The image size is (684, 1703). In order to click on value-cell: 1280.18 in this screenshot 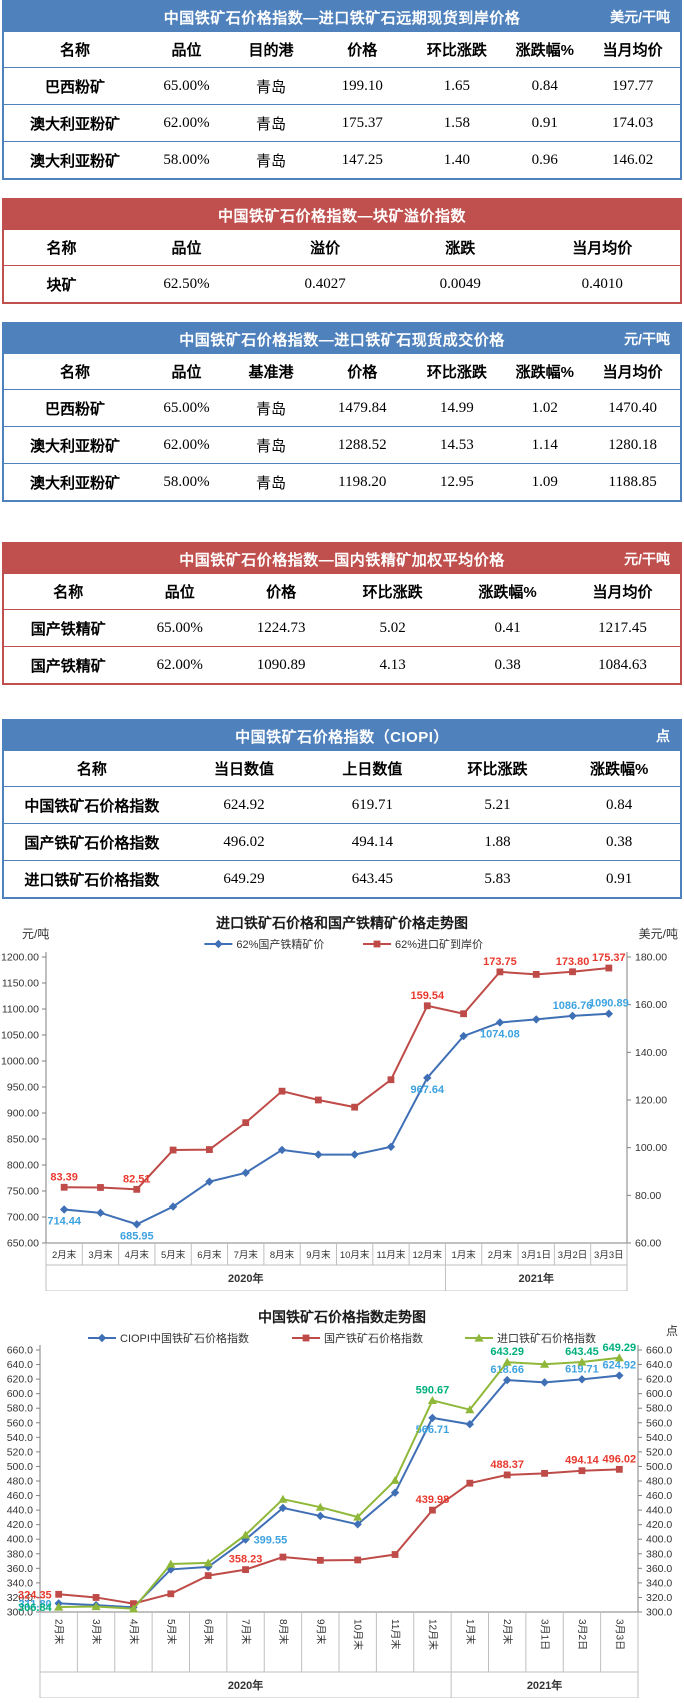, I will do `click(632, 445)`.